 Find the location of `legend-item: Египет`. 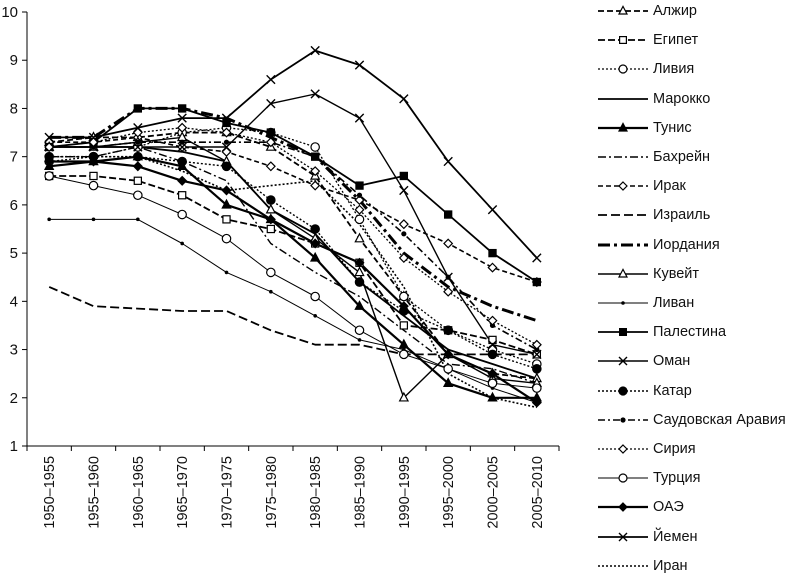

legend-item: Египет is located at coordinates (698, 40).